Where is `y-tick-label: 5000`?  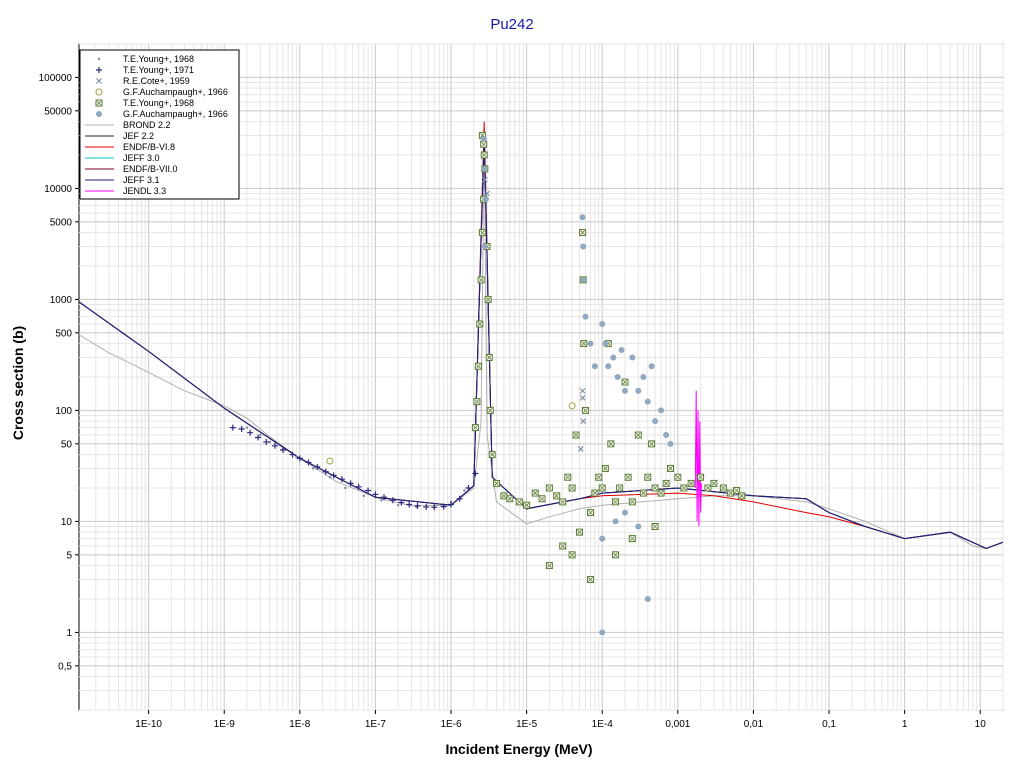 y-tick-label: 5000 is located at coordinates (61, 222).